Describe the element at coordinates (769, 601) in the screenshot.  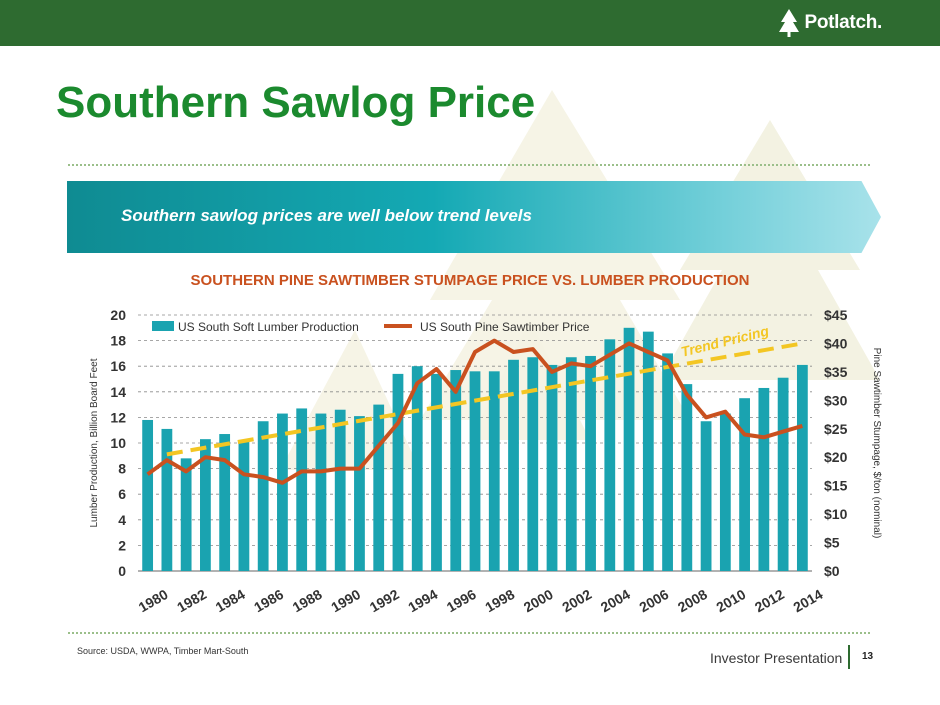
I see `x-tick-label: 2012` at that location.